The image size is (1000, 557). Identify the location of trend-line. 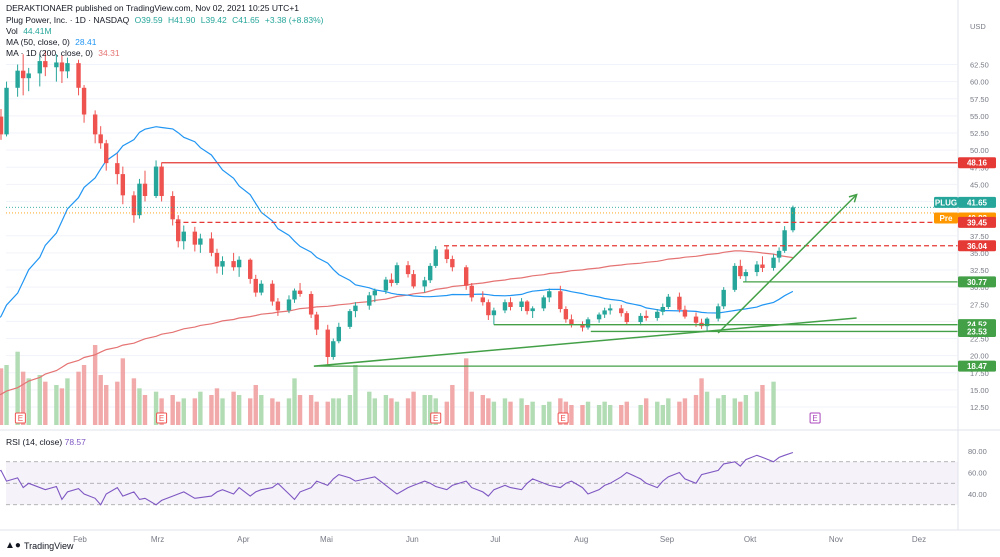
(585, 342).